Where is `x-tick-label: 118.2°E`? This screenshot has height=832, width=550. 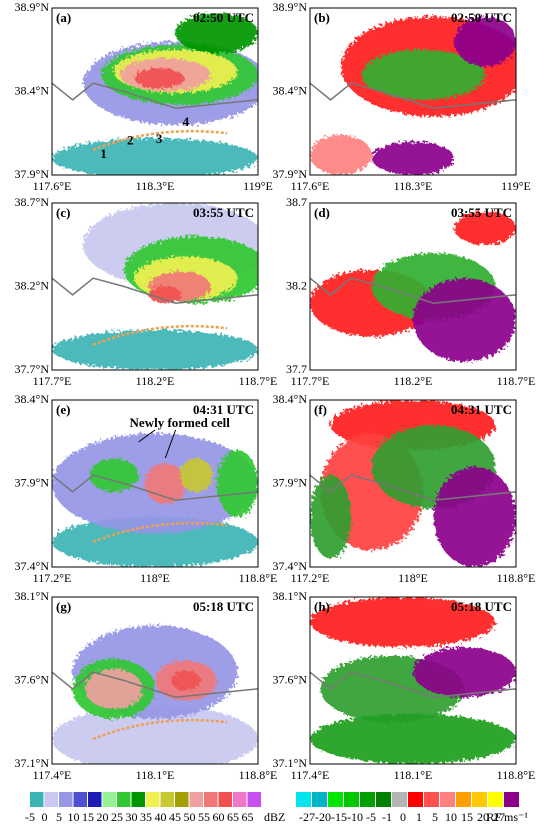
x-tick-label: 118.2°E is located at coordinates (155, 381).